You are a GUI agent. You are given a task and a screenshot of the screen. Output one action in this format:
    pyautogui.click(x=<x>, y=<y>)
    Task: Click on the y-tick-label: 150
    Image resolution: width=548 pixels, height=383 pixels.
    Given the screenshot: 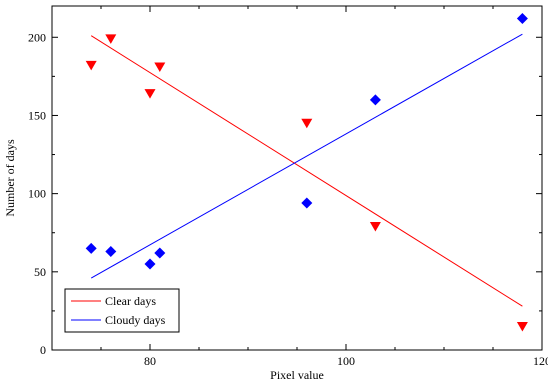 What is the action you would take?
    pyautogui.click(x=37, y=115)
    